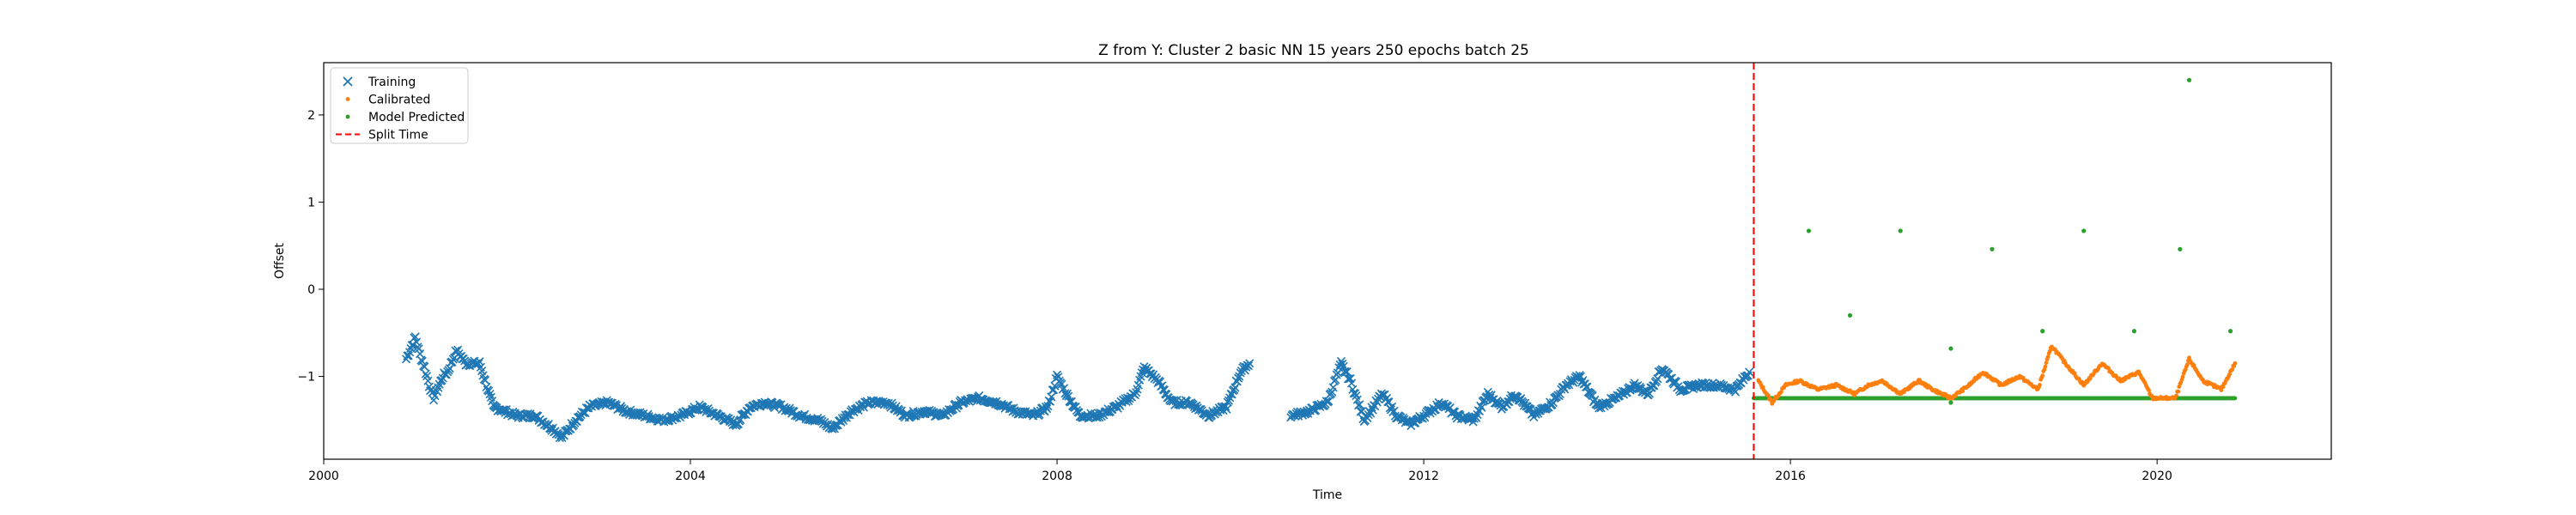  Describe the element at coordinates (311, 116) in the screenshot. I see `y-tick-label: 2` at that location.